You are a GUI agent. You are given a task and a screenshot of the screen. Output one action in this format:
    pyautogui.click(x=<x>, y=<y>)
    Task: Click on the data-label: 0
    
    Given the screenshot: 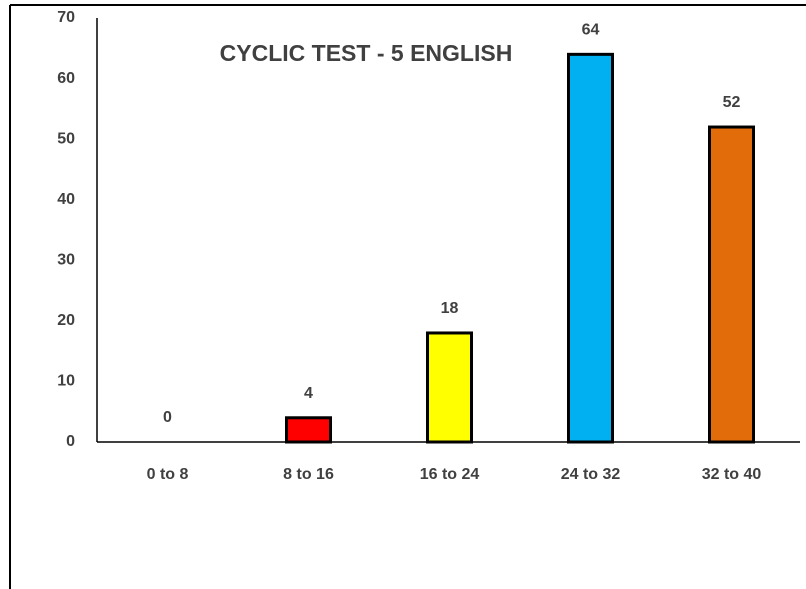 What is the action you would take?
    pyautogui.click(x=167, y=417)
    